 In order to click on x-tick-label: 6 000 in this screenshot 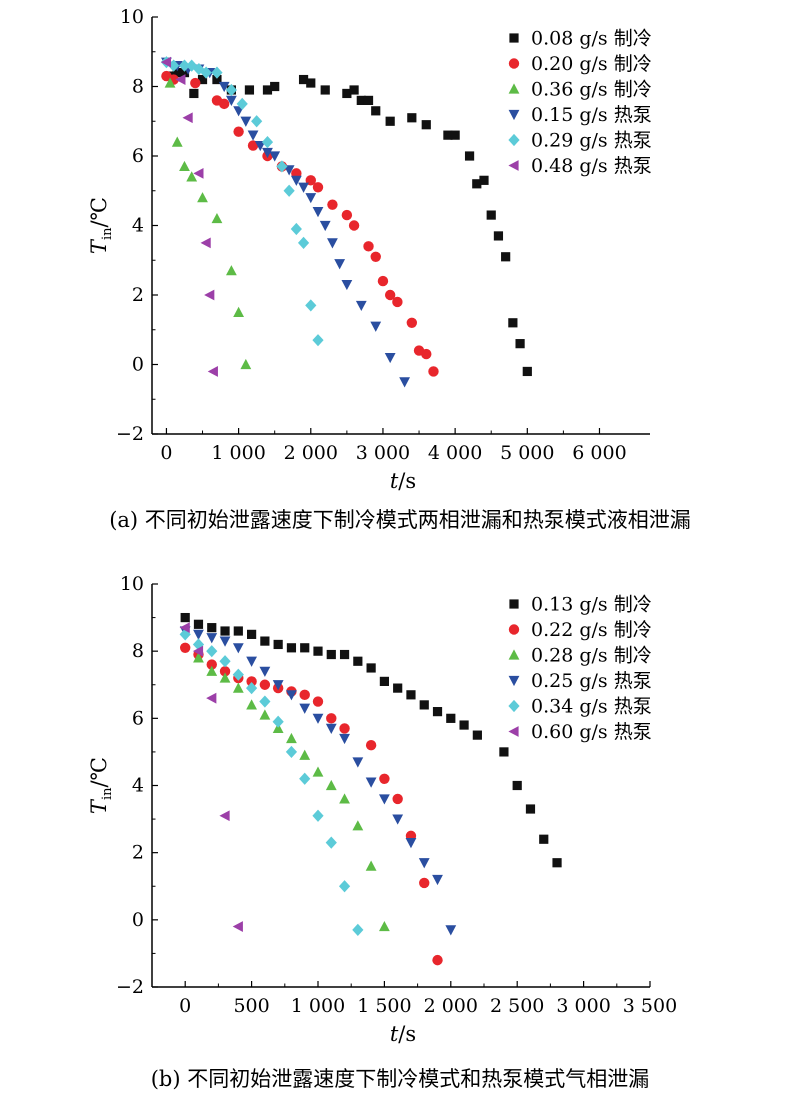, I will do `click(599, 453)`.